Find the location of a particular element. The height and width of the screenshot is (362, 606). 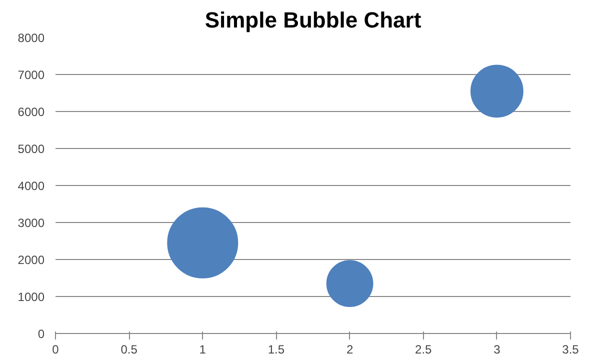

x-tick-label: 2 is located at coordinates (350, 349).